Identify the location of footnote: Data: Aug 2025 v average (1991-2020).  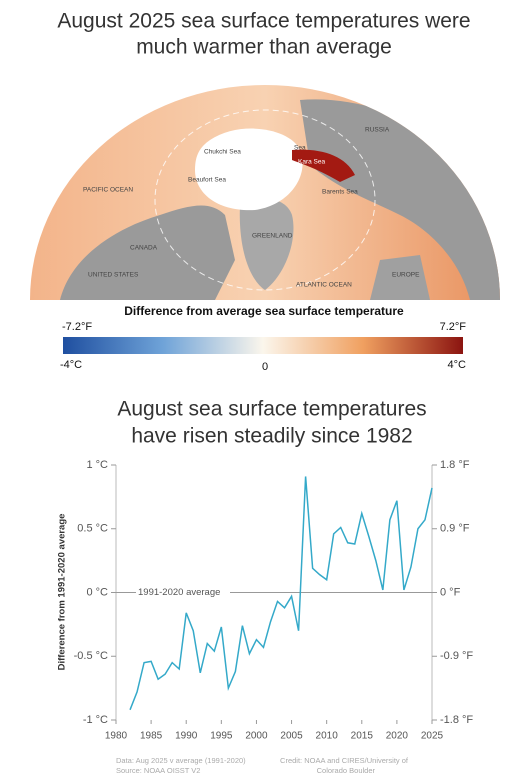
(181, 760).